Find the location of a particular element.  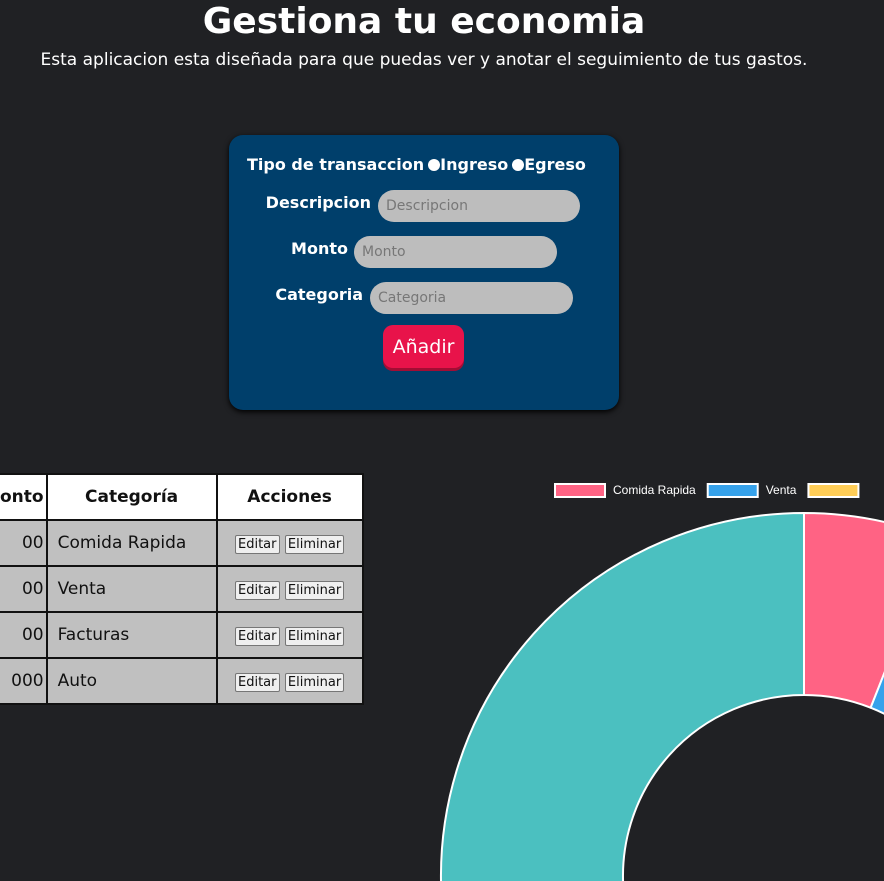

category-cell: Facturas is located at coordinates (131, 635).